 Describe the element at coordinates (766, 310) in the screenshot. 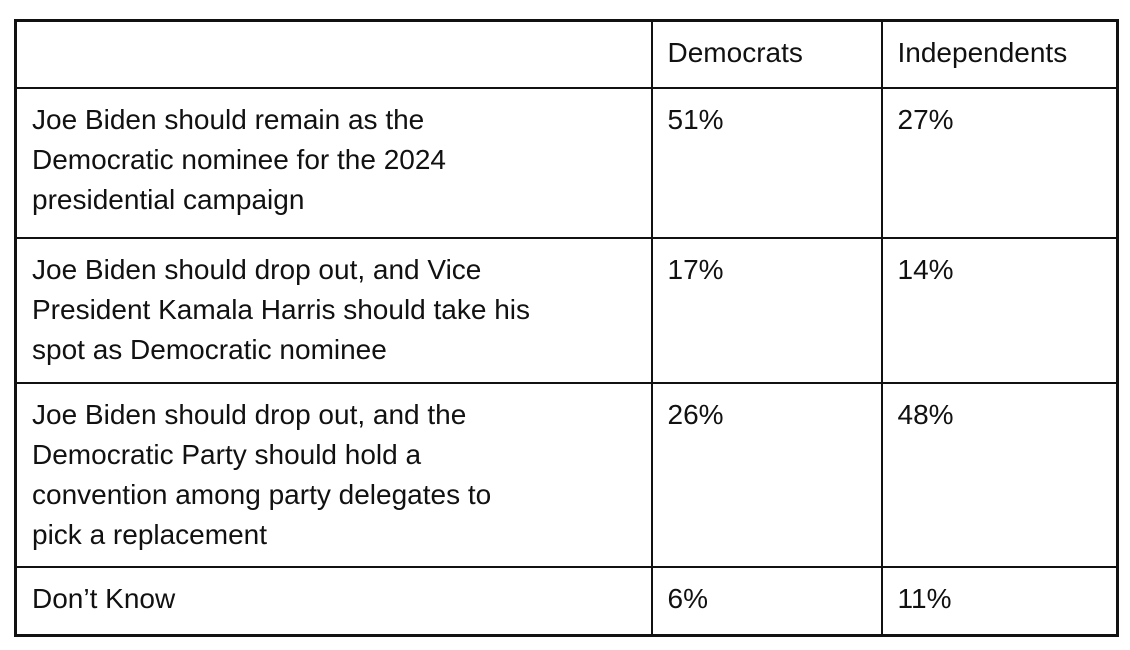

I see `democrats-value-harris-replaces: 17%` at that location.